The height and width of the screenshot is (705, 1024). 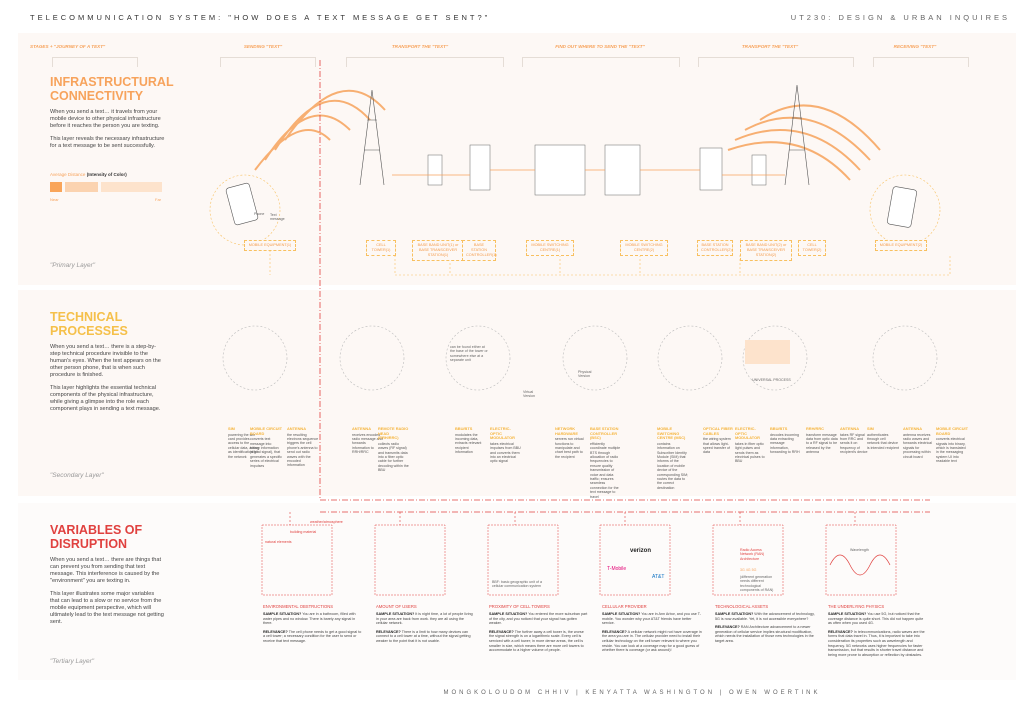 What do you see at coordinates (742, 606) in the screenshot?
I see `disruption-title: TECHNOLOGICAL ASSETS` at bounding box center [742, 606].